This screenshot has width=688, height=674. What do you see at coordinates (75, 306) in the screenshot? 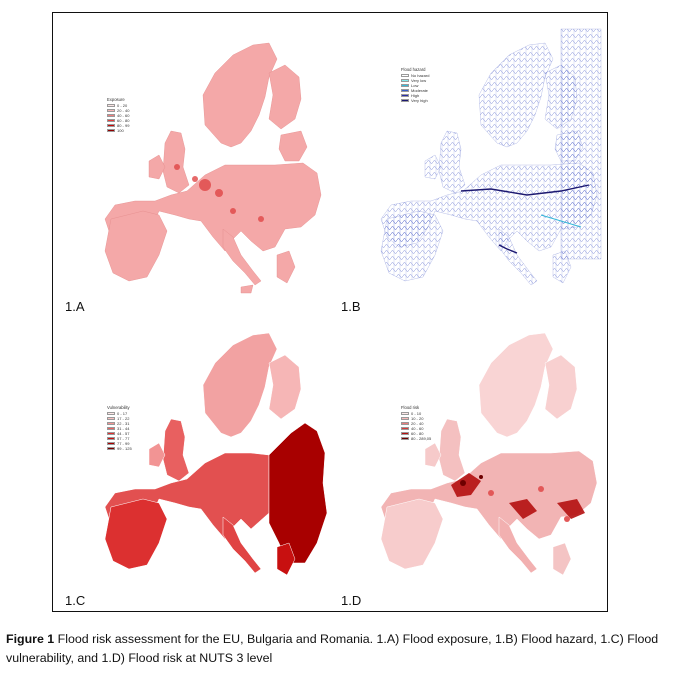
I see `panel-label: 1.A` at bounding box center [75, 306].